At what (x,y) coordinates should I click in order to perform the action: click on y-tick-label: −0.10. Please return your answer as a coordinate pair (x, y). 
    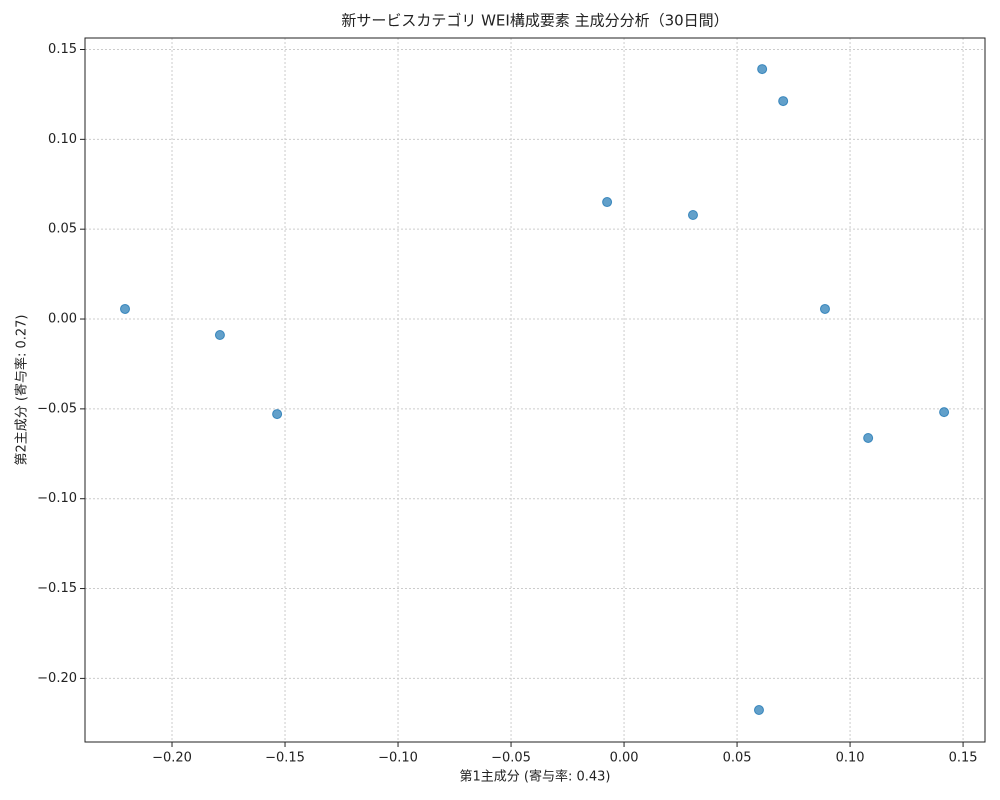
    Looking at the image, I should click on (57, 498).